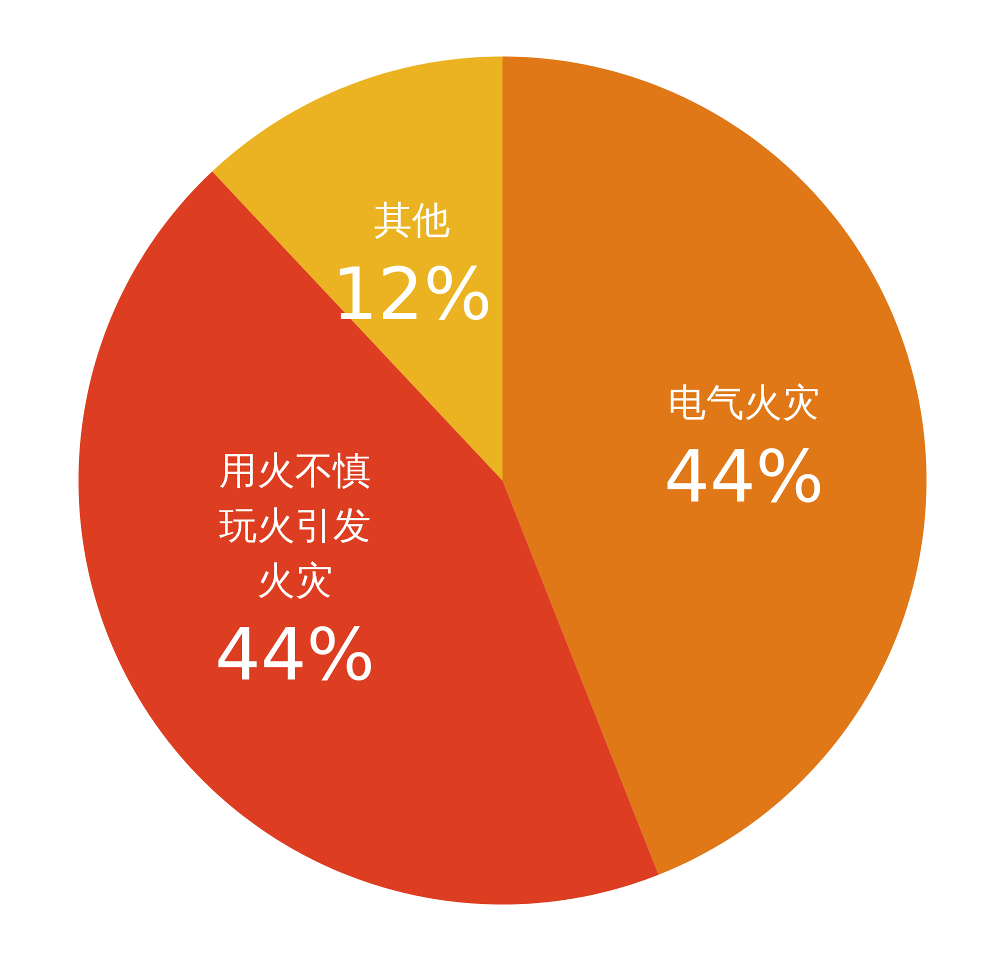 Image resolution: width=1000 pixels, height=957 pixels. What do you see at coordinates (744, 402) in the screenshot?
I see `slice-label: 电气火灾` at bounding box center [744, 402].